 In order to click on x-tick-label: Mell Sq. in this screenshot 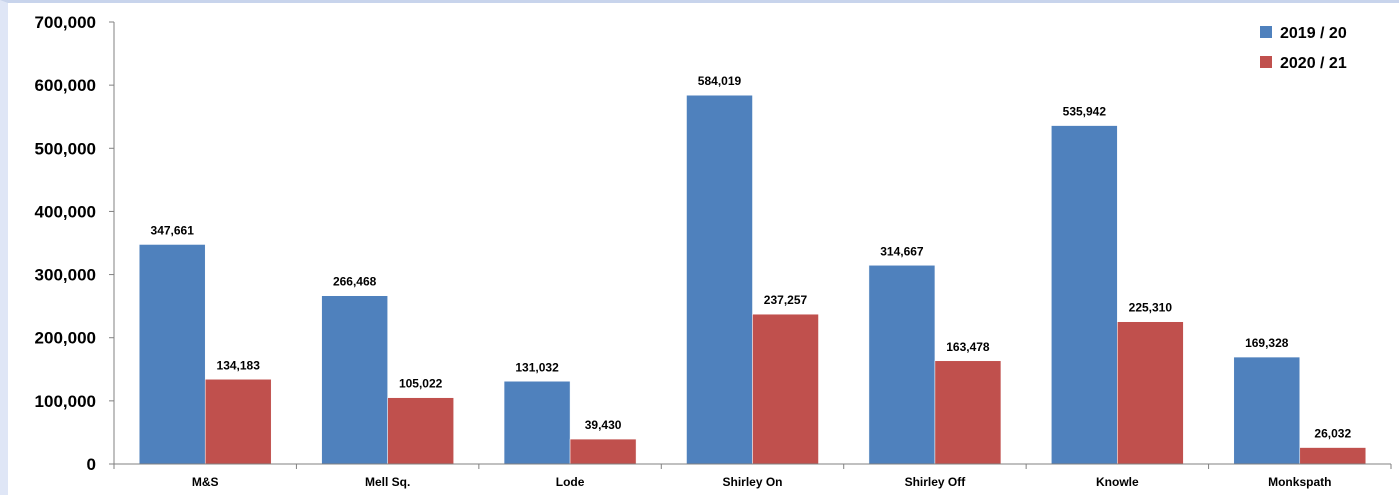, I will do `click(387, 482)`.